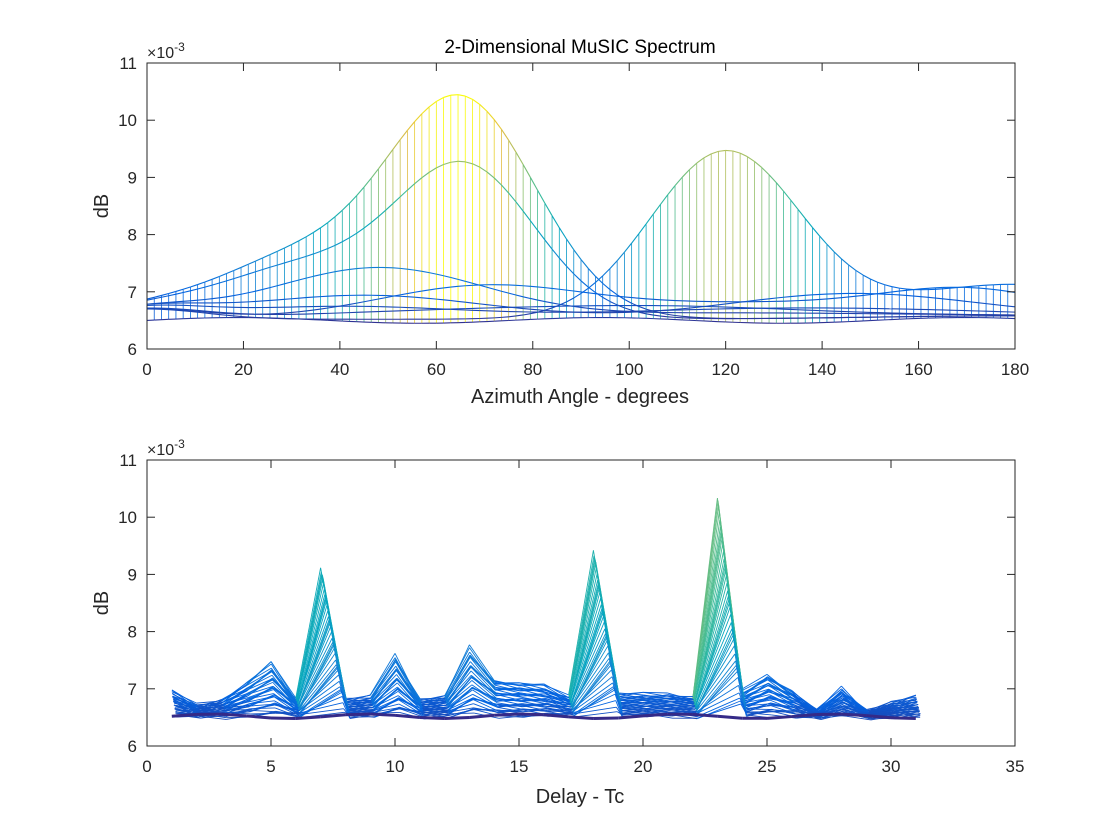 The width and height of the screenshot is (1120, 840). What do you see at coordinates (102, 603) in the screenshot?
I see `delay-y-label: dB` at bounding box center [102, 603].